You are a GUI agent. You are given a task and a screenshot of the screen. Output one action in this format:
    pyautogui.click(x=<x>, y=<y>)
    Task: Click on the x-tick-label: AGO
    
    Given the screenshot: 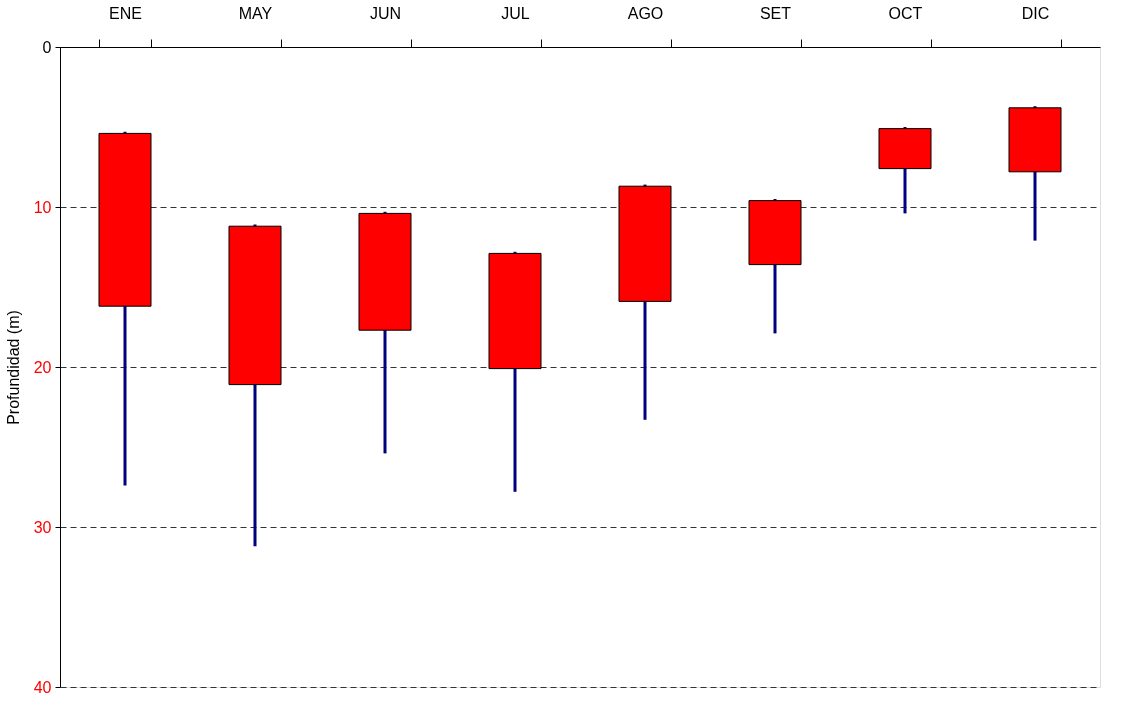 What is the action you would take?
    pyautogui.click(x=645, y=13)
    